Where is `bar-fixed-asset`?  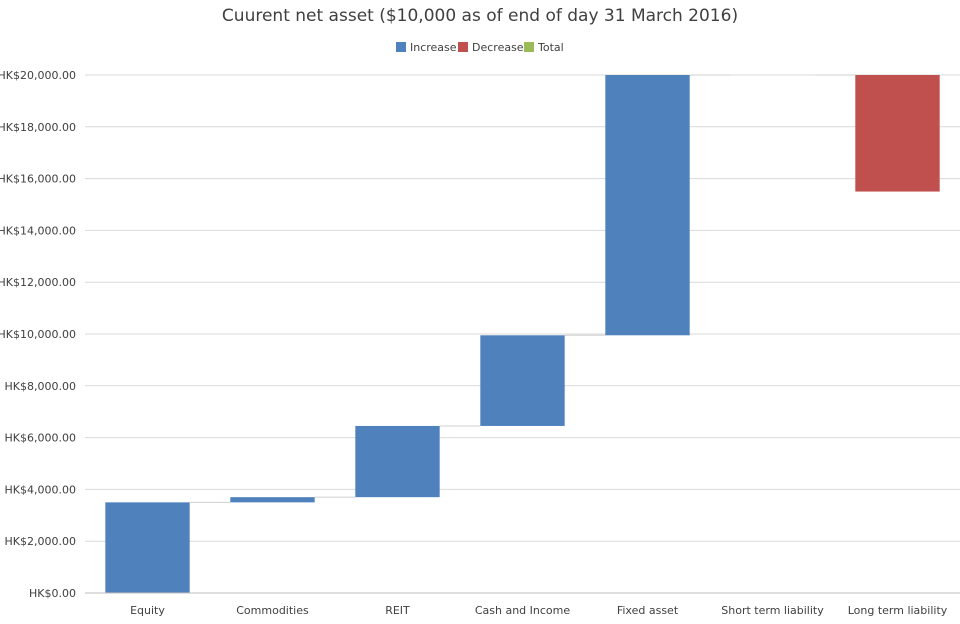 bar-fixed-asset is located at coordinates (647, 205).